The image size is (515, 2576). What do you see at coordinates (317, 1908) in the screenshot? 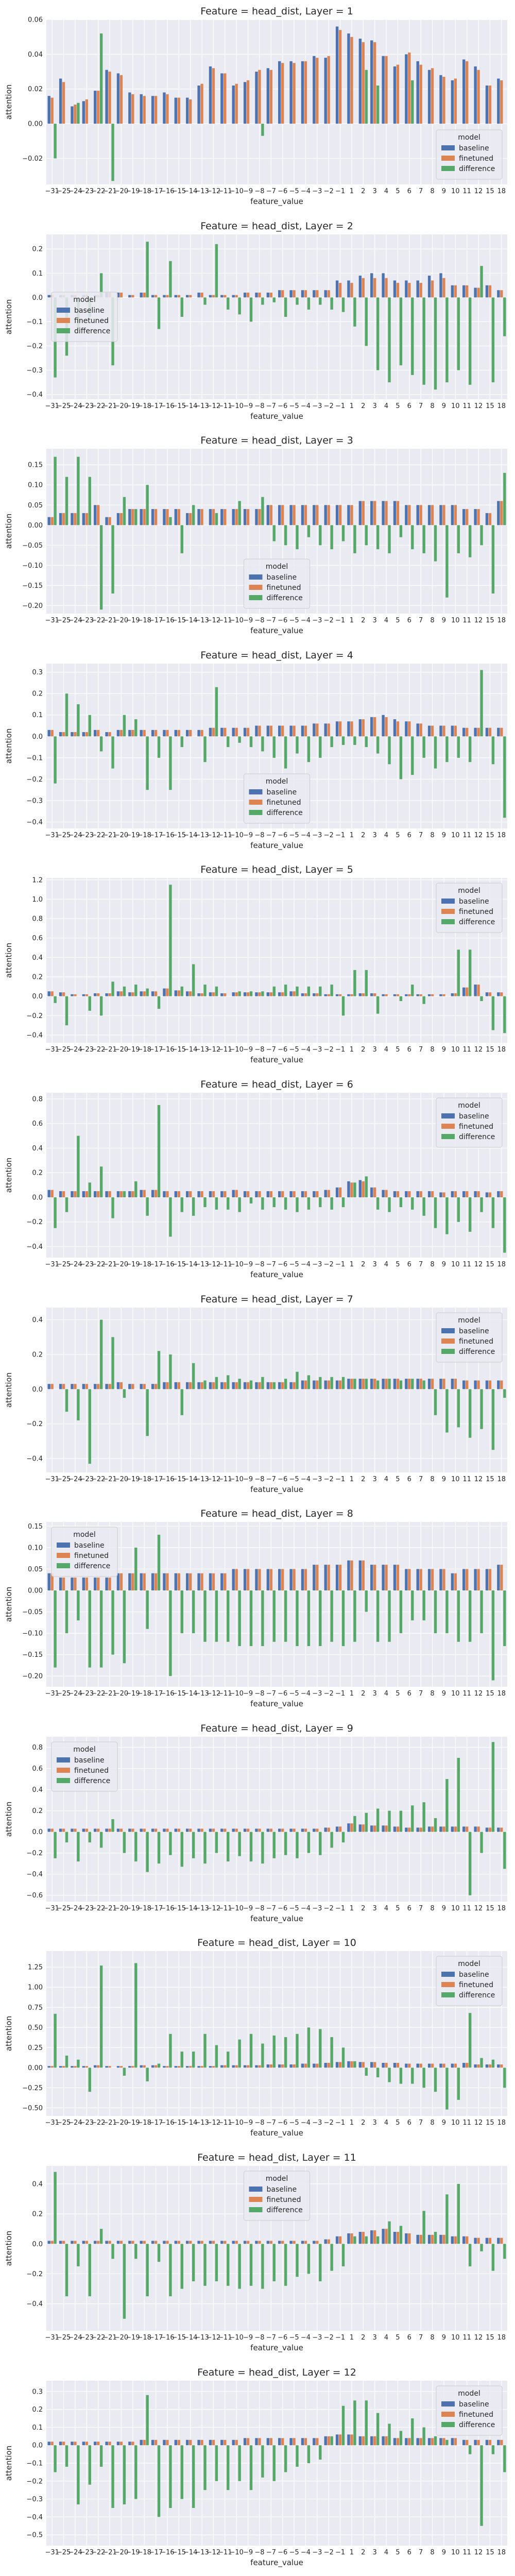
I see `x-tick-label: −3` at bounding box center [317, 1908].